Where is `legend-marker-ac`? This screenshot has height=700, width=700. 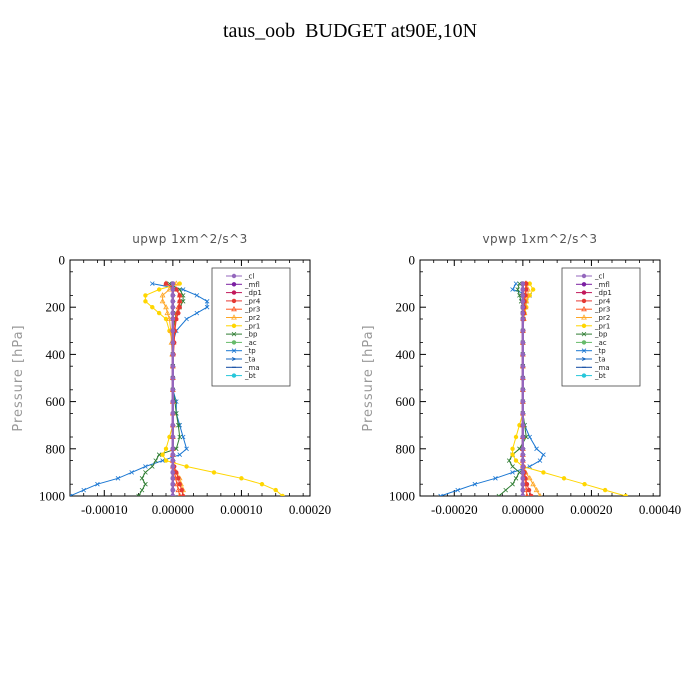
legend-marker-ac is located at coordinates (234, 342).